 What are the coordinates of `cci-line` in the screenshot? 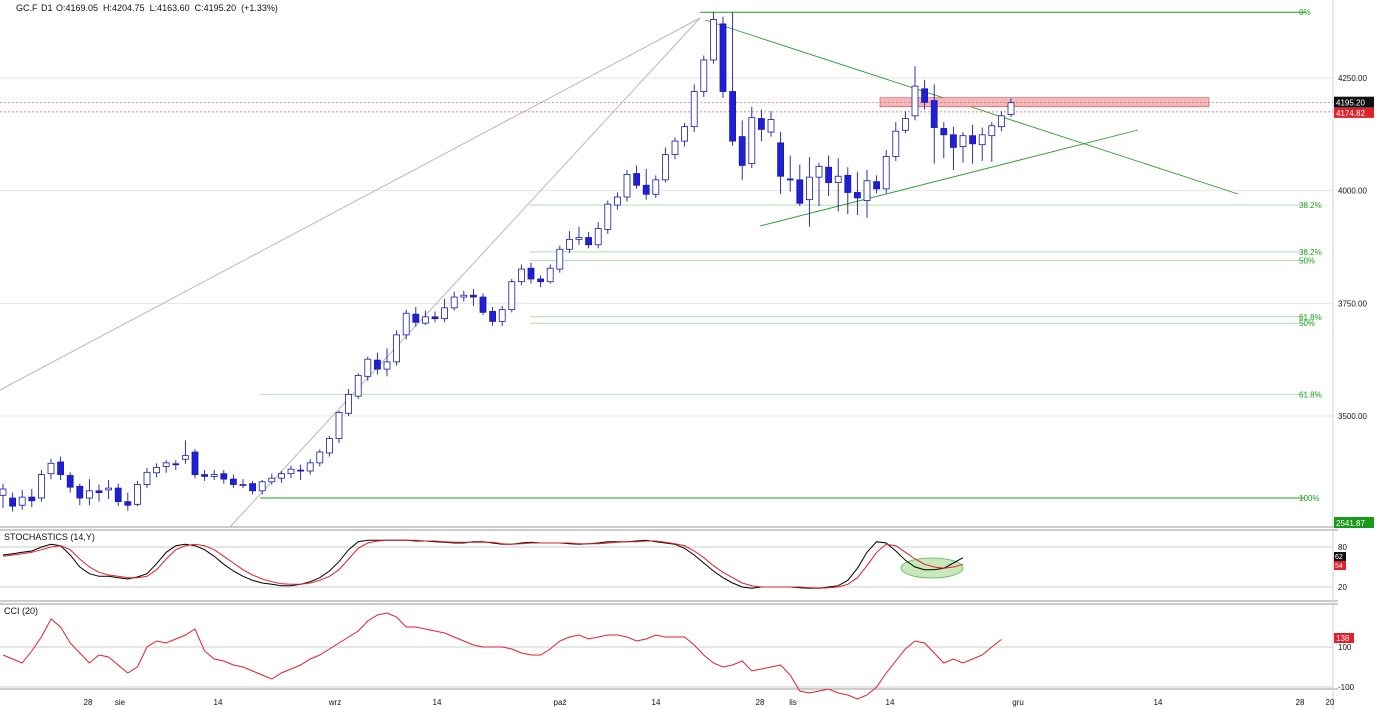 It's located at (502, 656).